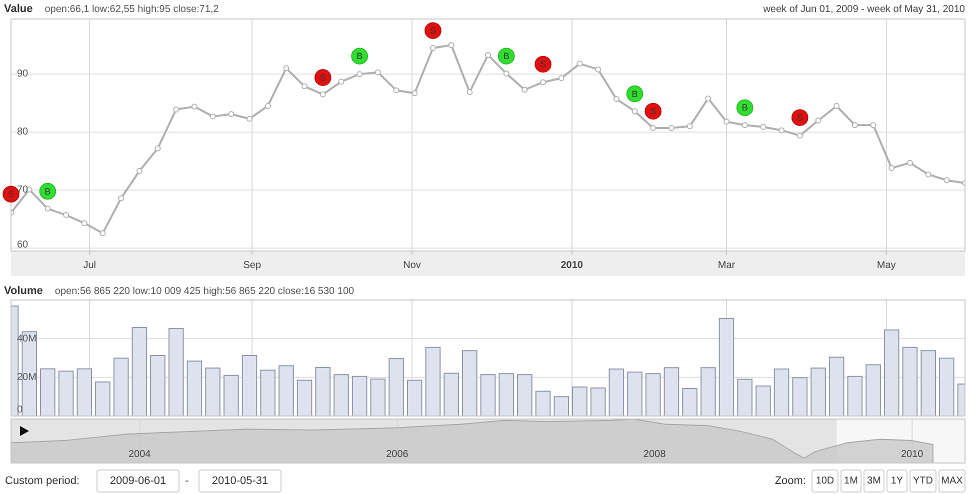  What do you see at coordinates (897, 481) in the screenshot?
I see `text: 1Y` at bounding box center [897, 481].